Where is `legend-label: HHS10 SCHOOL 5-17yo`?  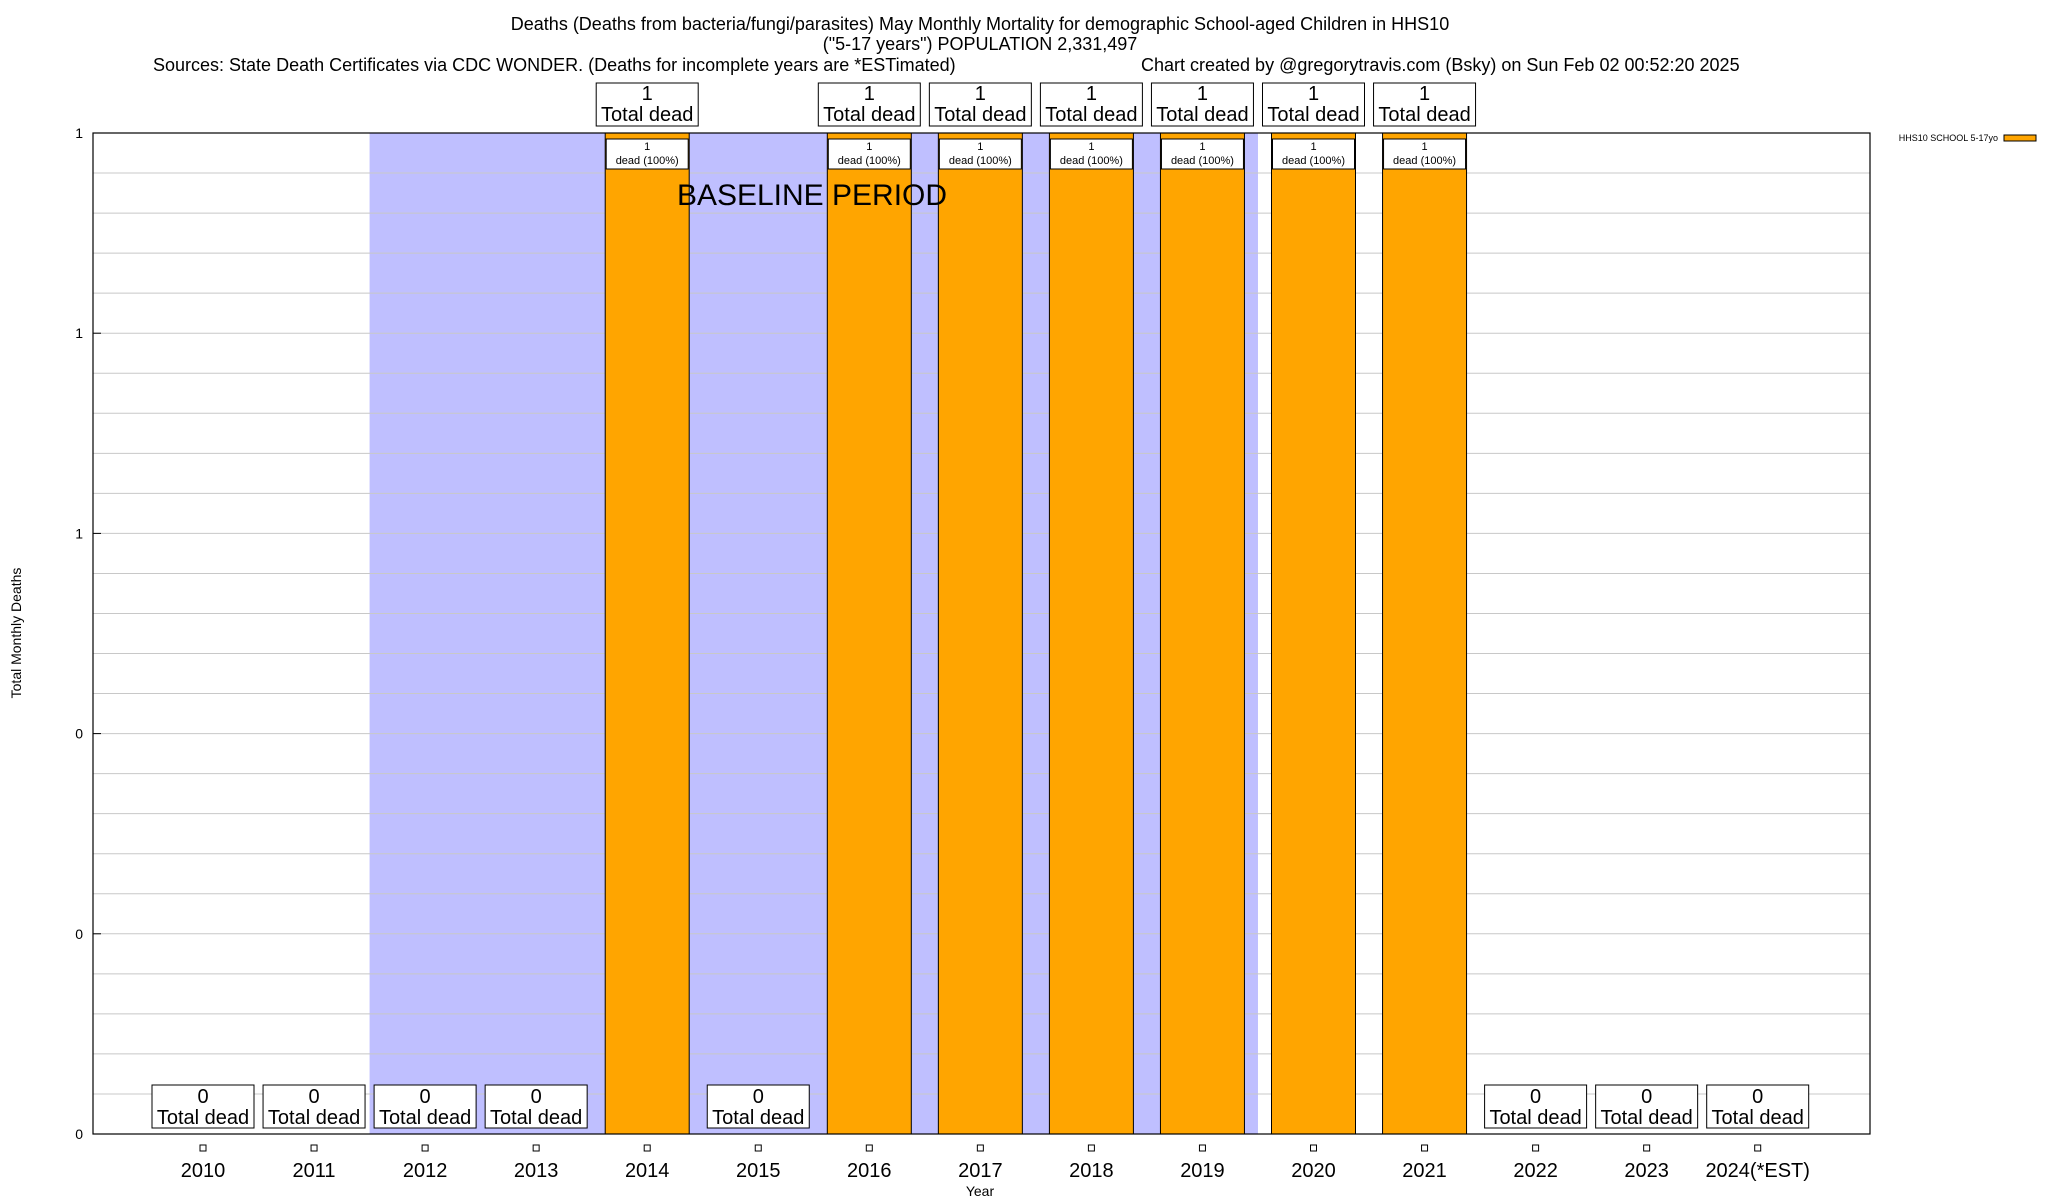
legend-label: HHS10 SCHOOL 5-17yo is located at coordinates (1948, 138).